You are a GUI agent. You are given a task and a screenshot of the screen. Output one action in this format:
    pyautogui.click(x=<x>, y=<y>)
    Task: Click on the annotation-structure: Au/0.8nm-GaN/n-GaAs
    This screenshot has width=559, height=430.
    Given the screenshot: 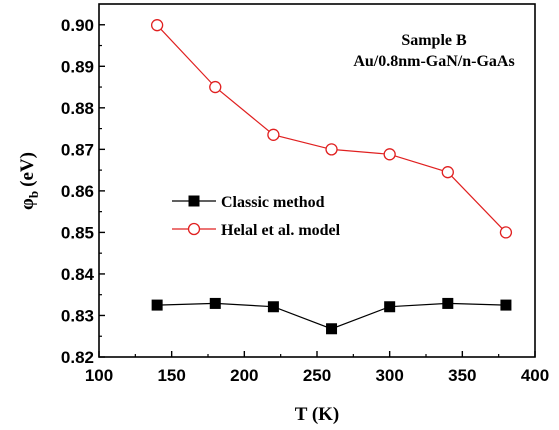 What is the action you would take?
    pyautogui.click(x=433, y=61)
    